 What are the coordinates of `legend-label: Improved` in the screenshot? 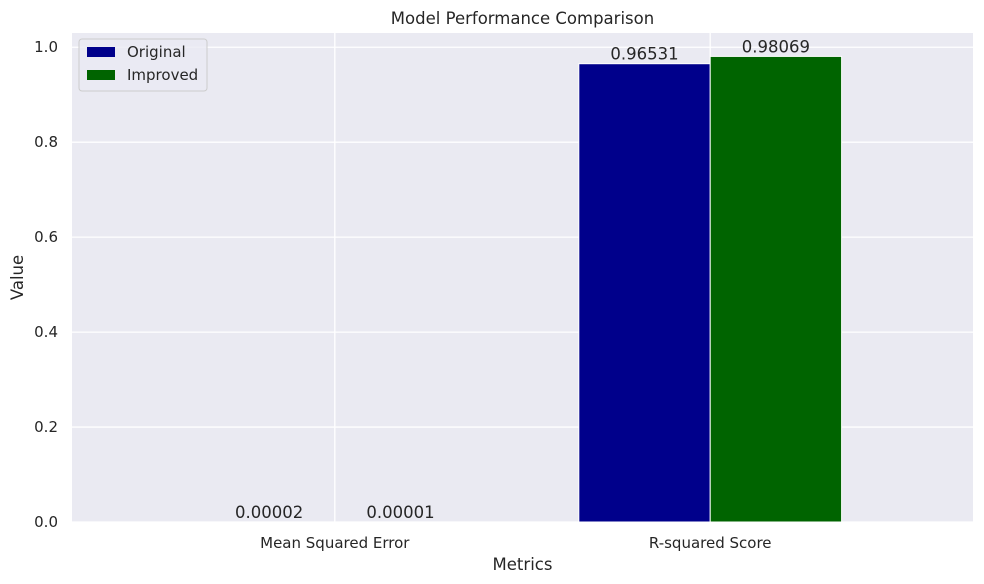 It's located at (162, 75).